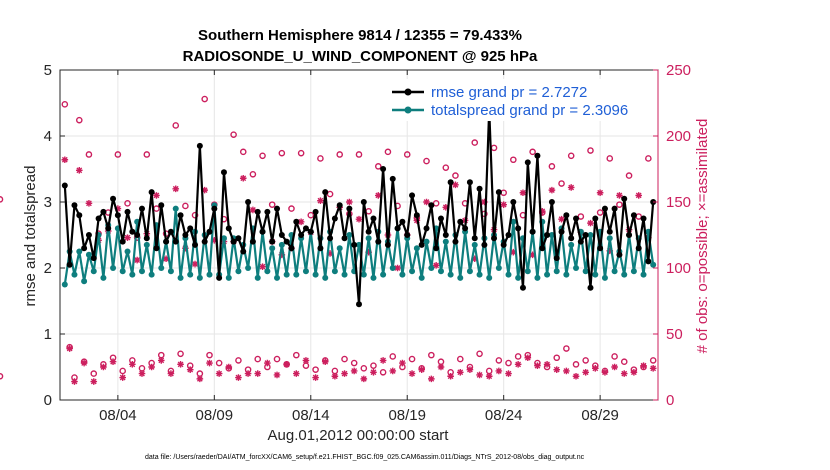 This screenshot has width=830, height=470. I want to click on x-tick-label: 08/04, so click(118, 415).